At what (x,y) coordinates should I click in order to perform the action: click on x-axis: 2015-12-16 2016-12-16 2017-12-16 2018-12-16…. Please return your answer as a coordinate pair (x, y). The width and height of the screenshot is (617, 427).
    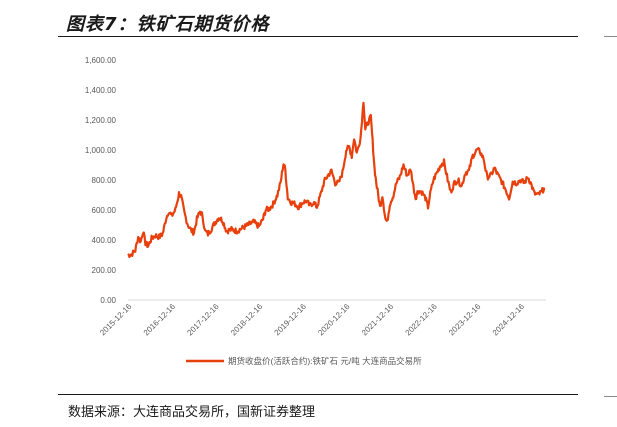
    Looking at the image, I should click on (322, 318).